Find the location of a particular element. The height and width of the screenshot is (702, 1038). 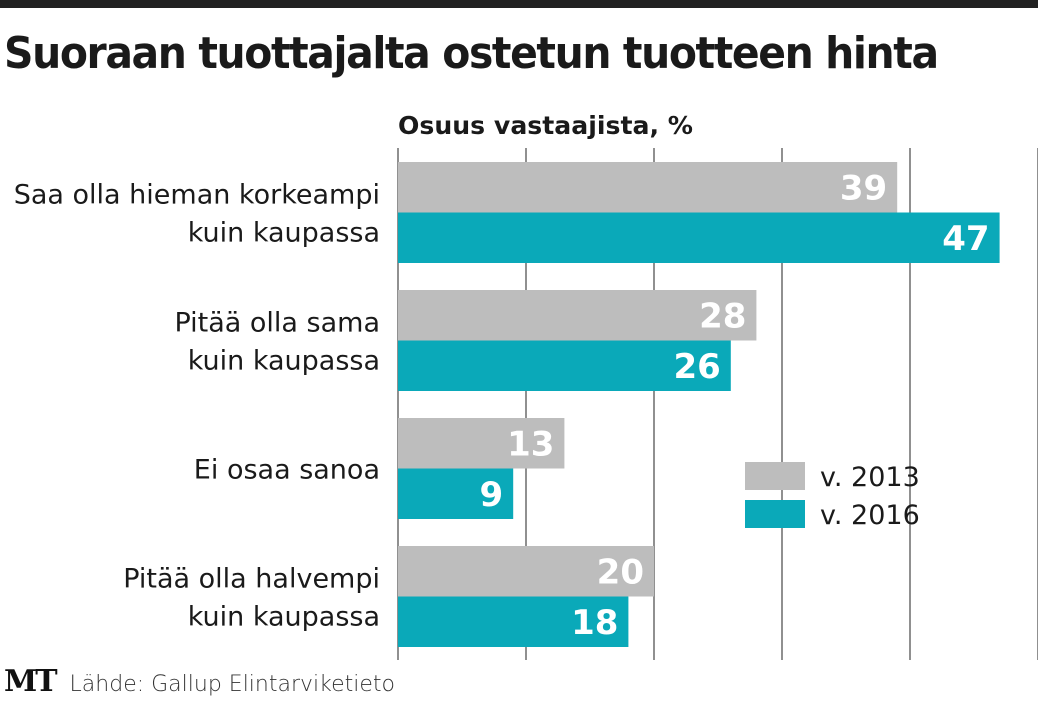

category-label: Pitää olla halvempi is located at coordinates (251, 579).